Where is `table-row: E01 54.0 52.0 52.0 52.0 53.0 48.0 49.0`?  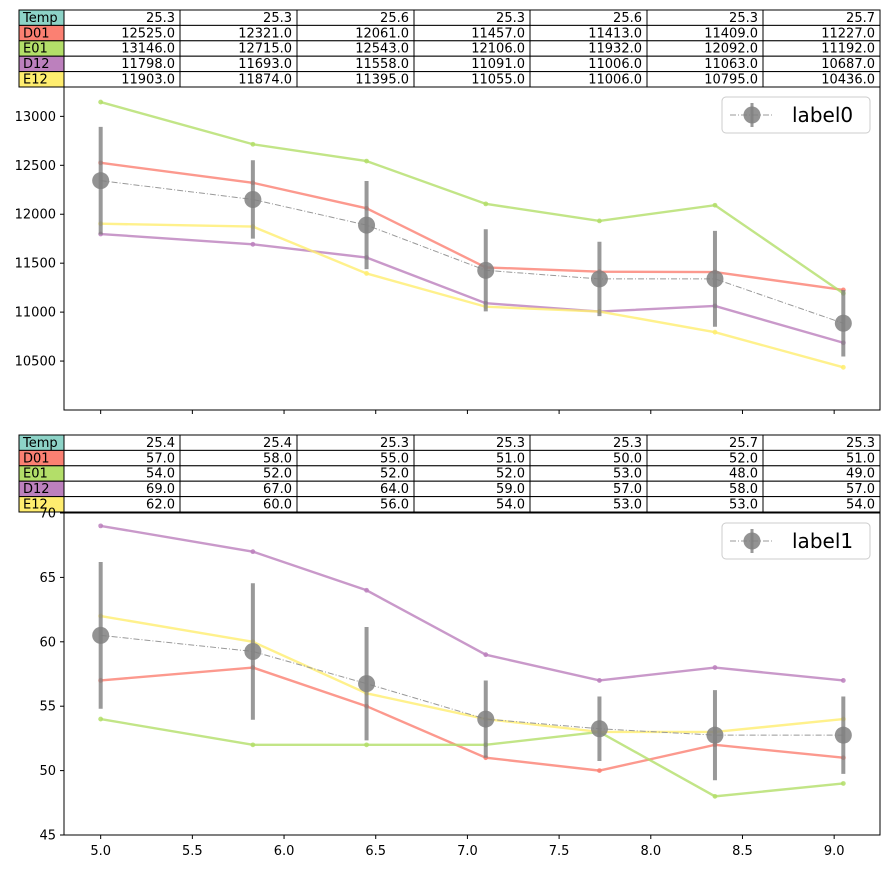 table-row: E01 54.0 52.0 52.0 52.0 53.0 48.0 49.0 is located at coordinates (449, 473).